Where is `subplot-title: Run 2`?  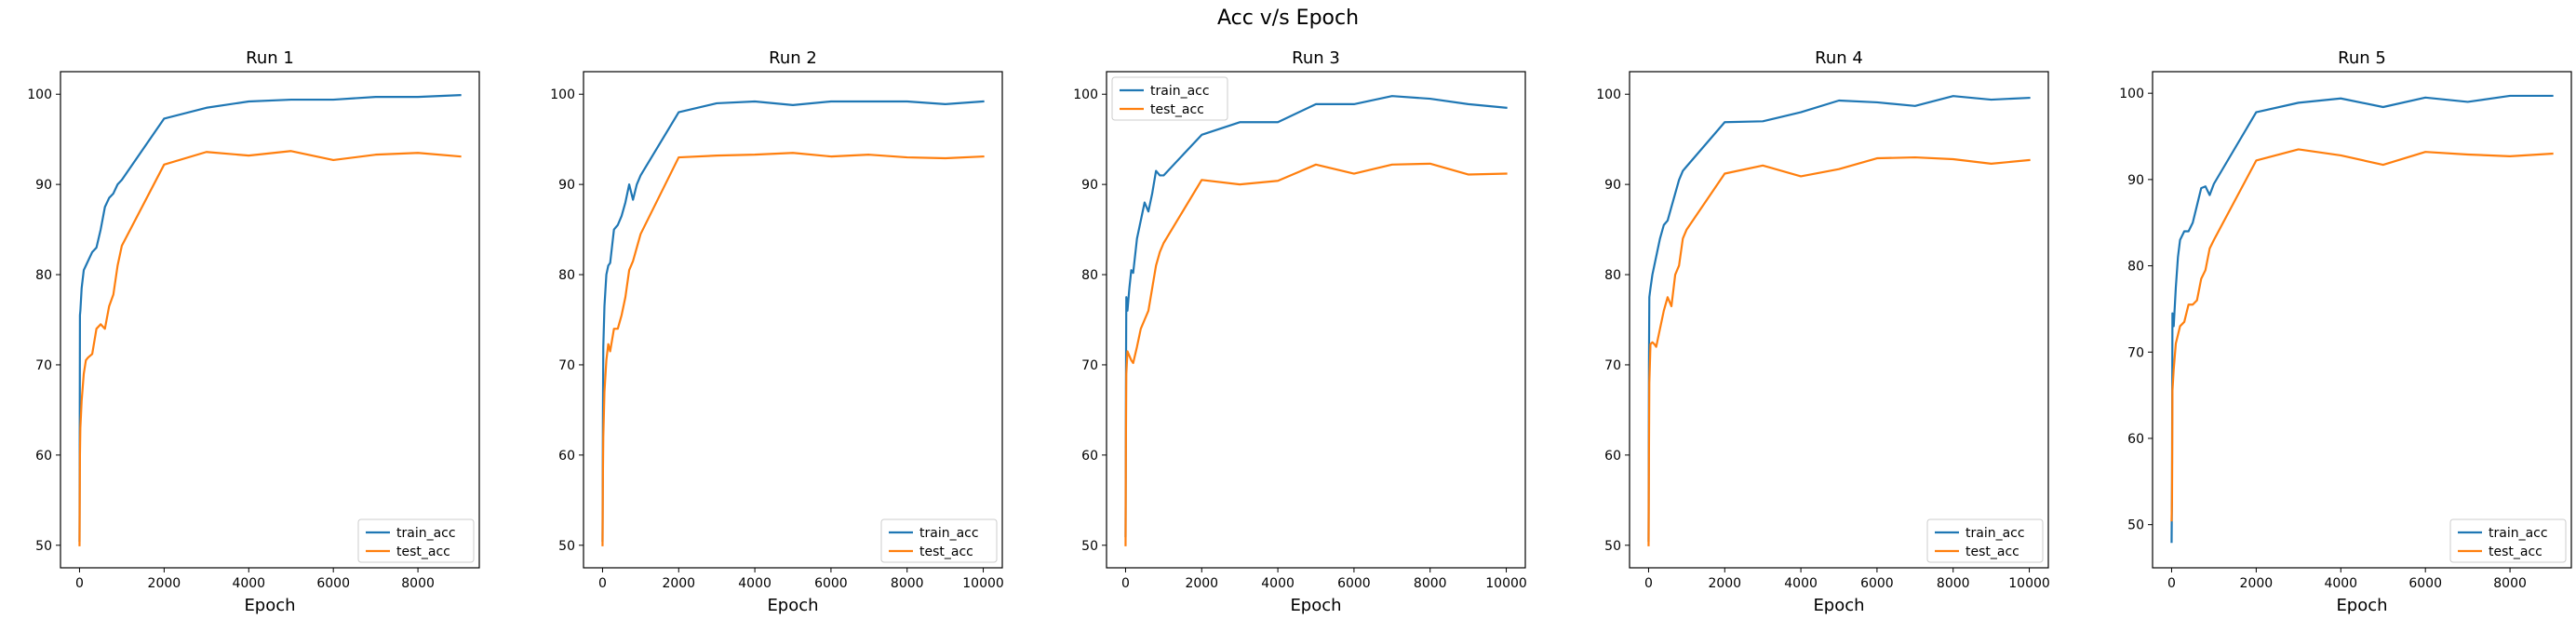
subplot-title: Run 2 is located at coordinates (793, 58).